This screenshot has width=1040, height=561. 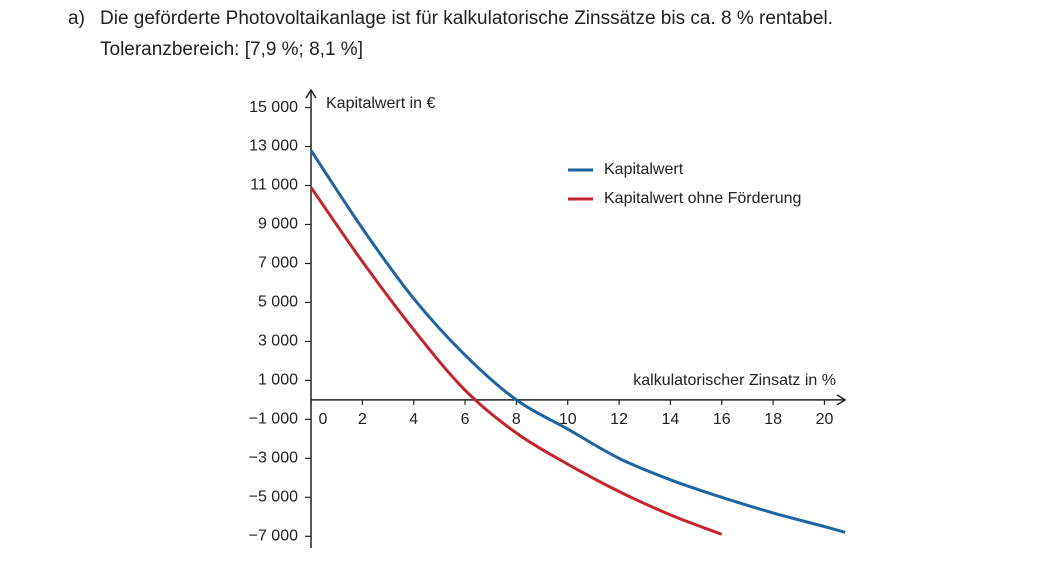 What do you see at coordinates (734, 380) in the screenshot?
I see `x-axis-title: kalkulatorischer Zinsatz in %` at bounding box center [734, 380].